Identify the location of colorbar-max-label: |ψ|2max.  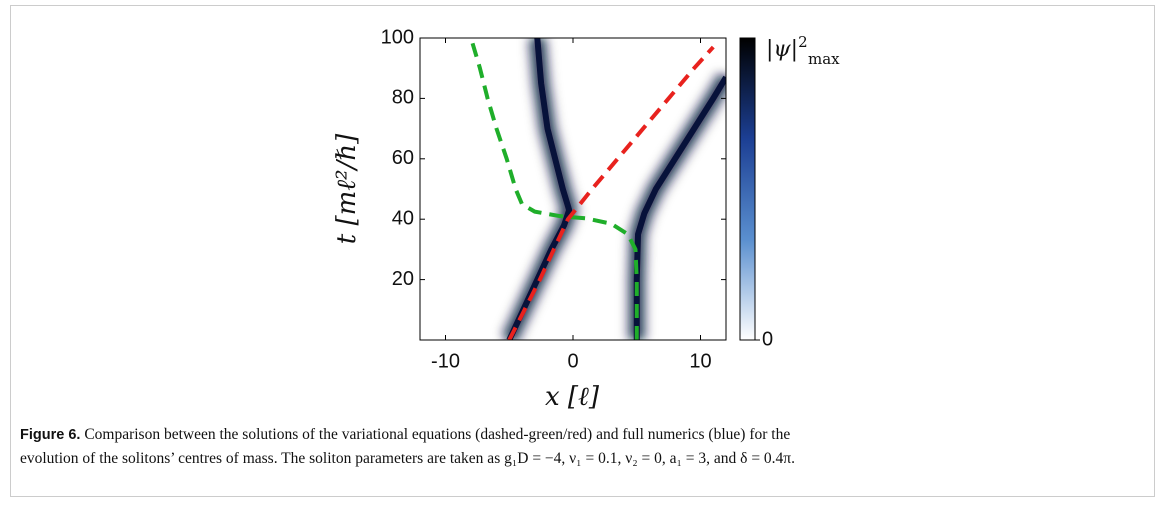
(803, 50).